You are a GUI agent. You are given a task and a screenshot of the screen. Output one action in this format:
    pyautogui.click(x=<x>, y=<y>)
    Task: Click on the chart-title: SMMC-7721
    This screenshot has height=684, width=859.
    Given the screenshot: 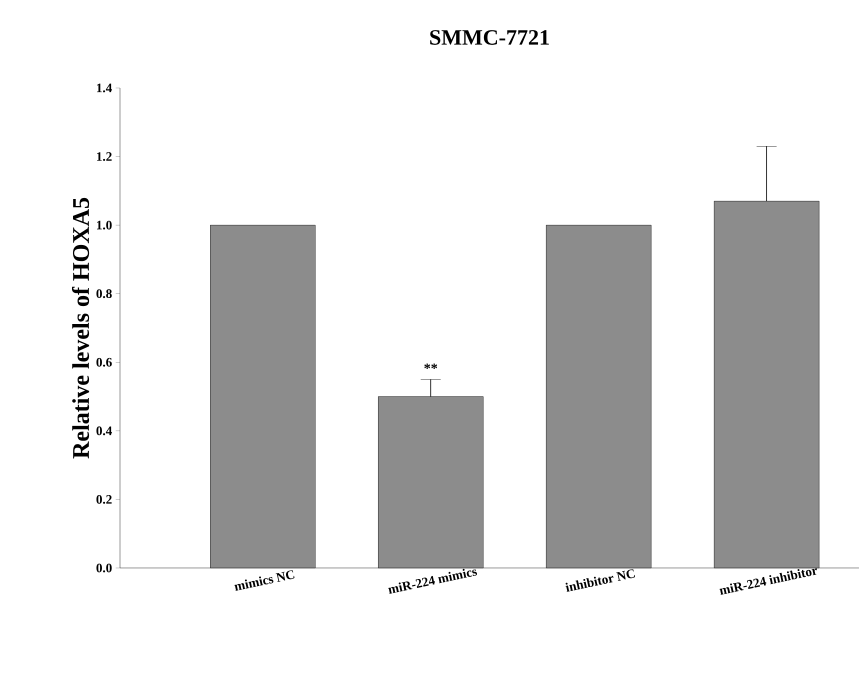 What is the action you would take?
    pyautogui.click(x=489, y=37)
    